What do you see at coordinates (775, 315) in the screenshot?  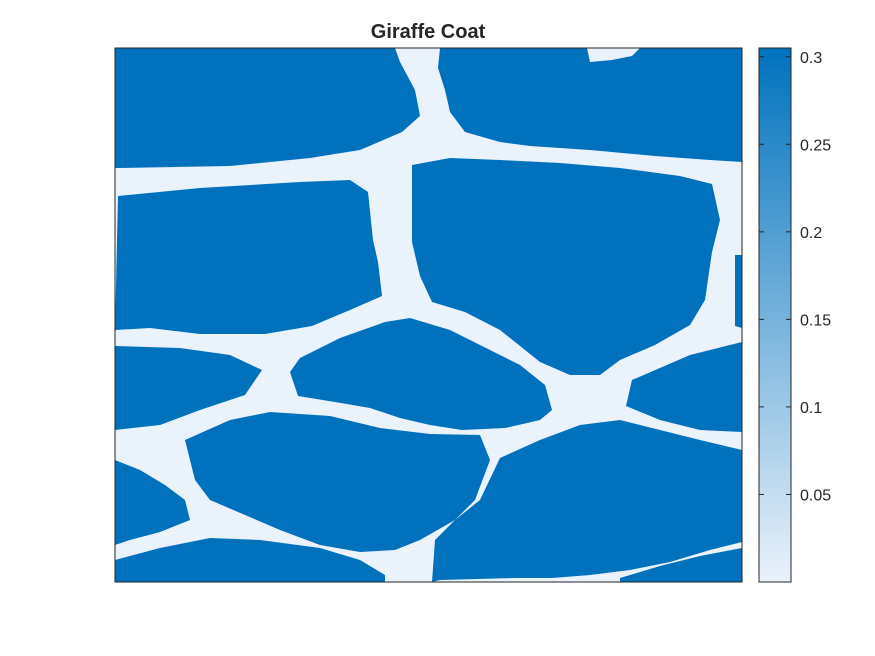 I see `colorbar-gradient` at bounding box center [775, 315].